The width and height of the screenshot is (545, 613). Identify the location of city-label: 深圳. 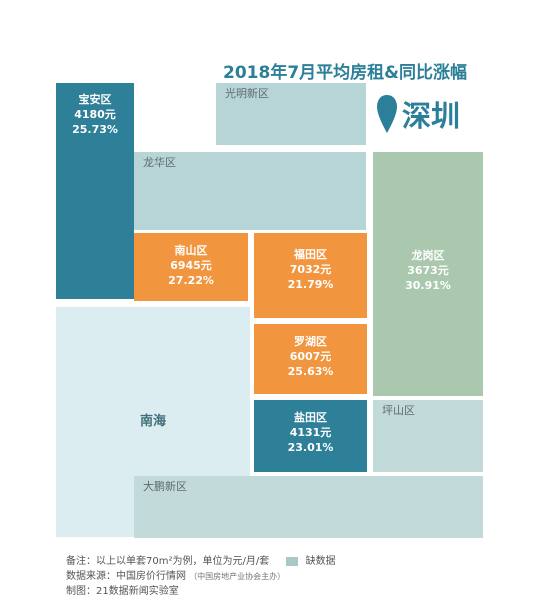
(418, 114).